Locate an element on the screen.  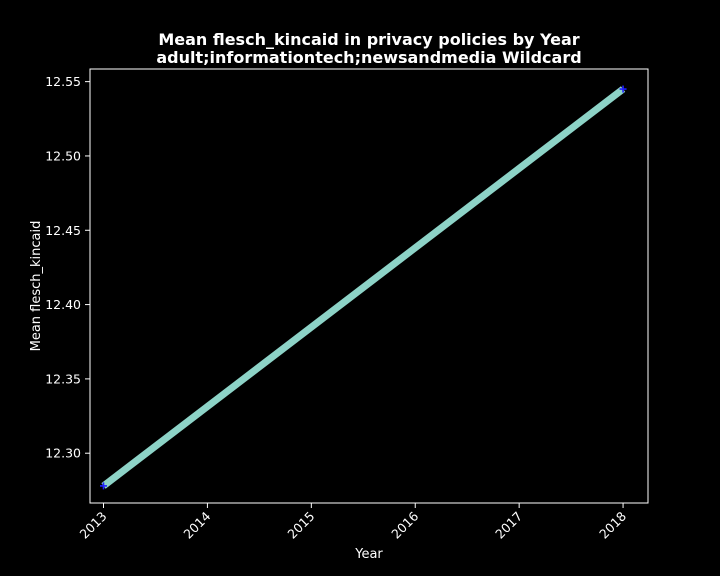
x-tick-label: 2018 is located at coordinates (612, 524).